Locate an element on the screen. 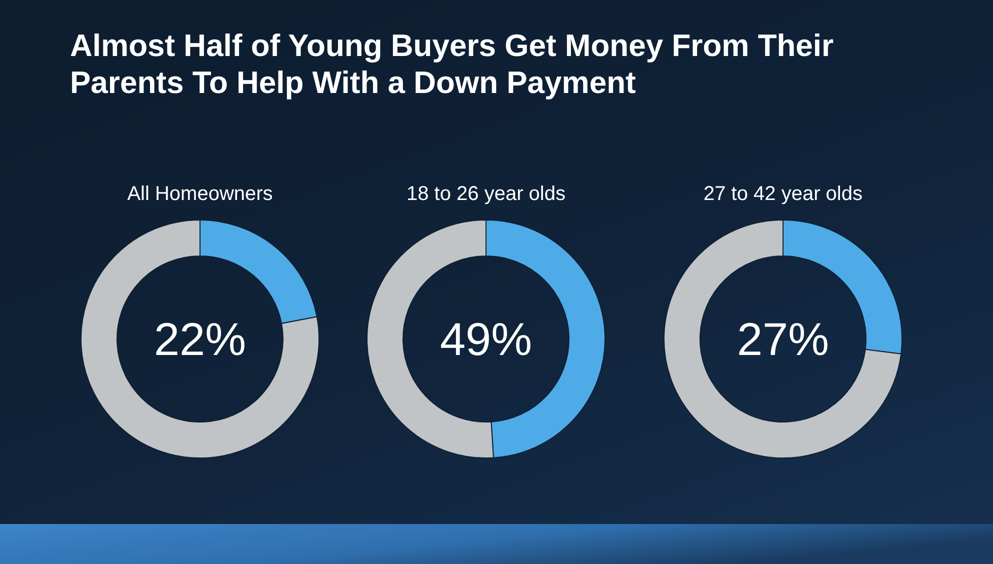 This screenshot has width=993, height=564. text: 27% is located at coordinates (783, 339).